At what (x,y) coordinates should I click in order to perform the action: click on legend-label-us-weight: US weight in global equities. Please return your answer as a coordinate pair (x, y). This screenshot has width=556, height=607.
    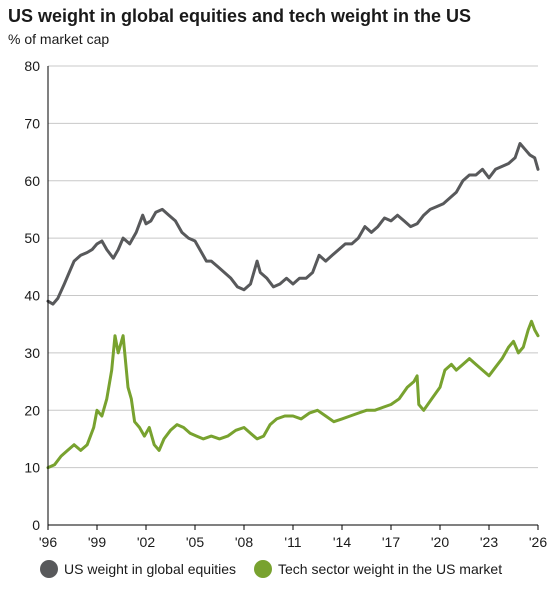
    Looking at the image, I should click on (150, 569).